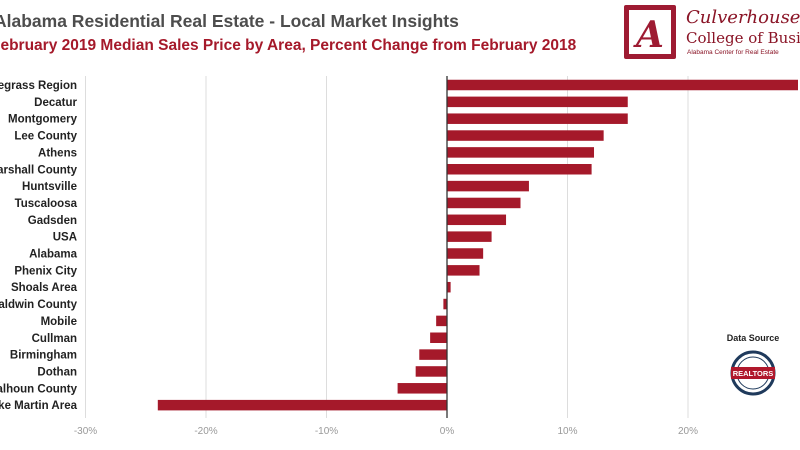 This screenshot has height=450, width=800. Describe the element at coordinates (55, 103) in the screenshot. I see `category-label: Decatur` at that location.